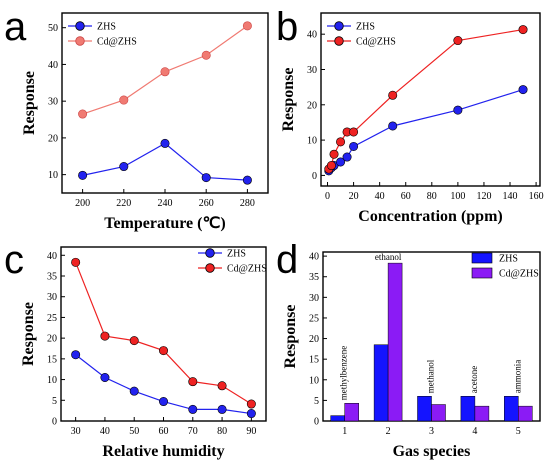  What do you see at coordinates (344, 431) in the screenshot?
I see `x-tick-label: 1` at bounding box center [344, 431].